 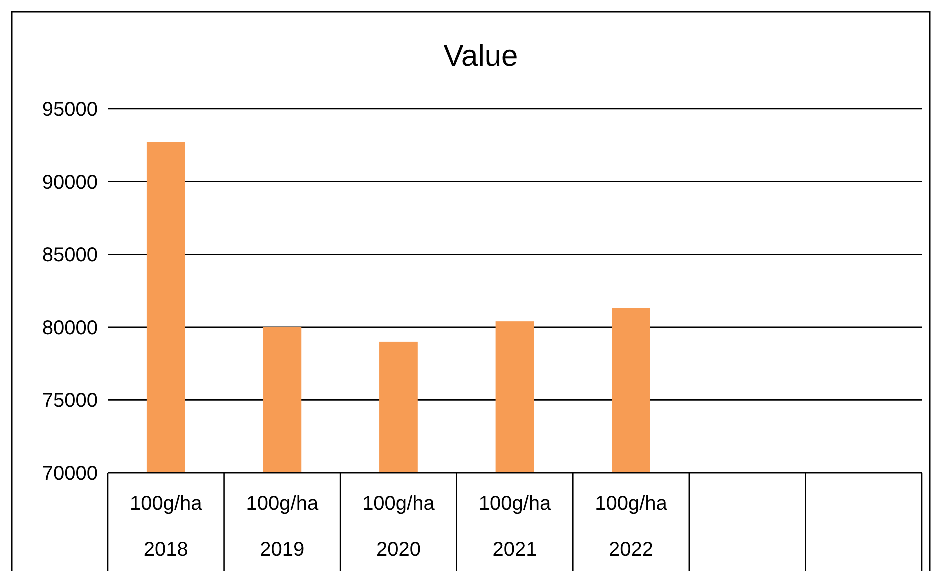 What do you see at coordinates (70, 183) in the screenshot?
I see `y-tick-label: 90000` at bounding box center [70, 183].